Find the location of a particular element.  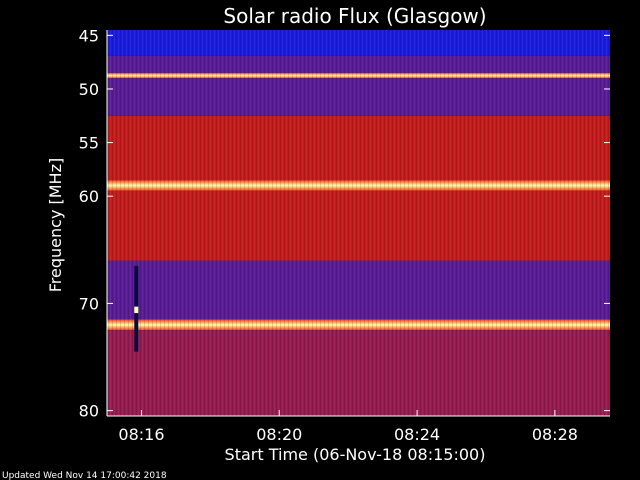

y-tick-label: 80 is located at coordinates (89, 411).